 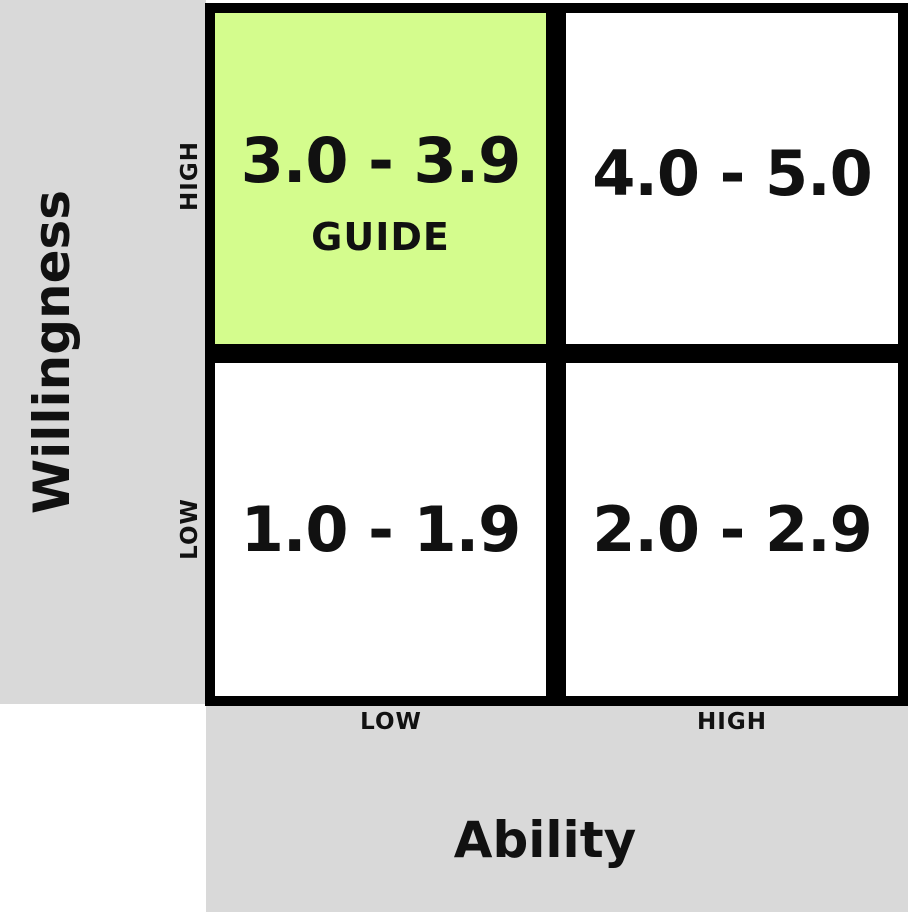 I want to click on y-axis-title: Willingness, so click(x=52, y=352).